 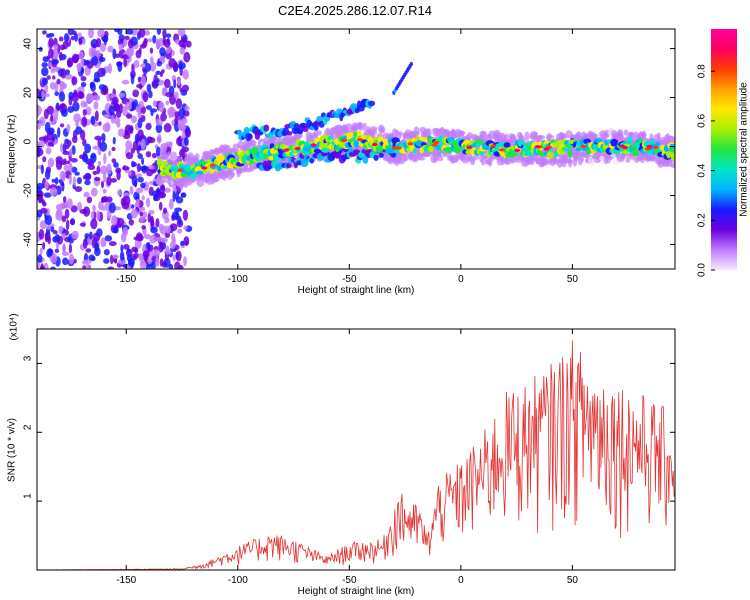 What do you see at coordinates (299, 163) in the screenshot?
I see `lower-branch-blob` at bounding box center [299, 163].